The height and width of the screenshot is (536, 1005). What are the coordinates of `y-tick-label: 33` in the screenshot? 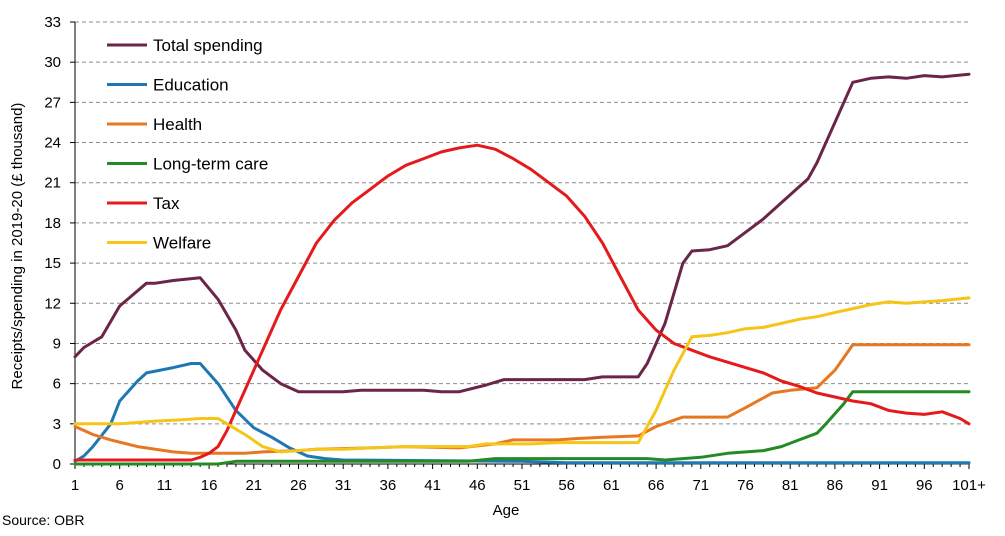 It's located at (52, 22).